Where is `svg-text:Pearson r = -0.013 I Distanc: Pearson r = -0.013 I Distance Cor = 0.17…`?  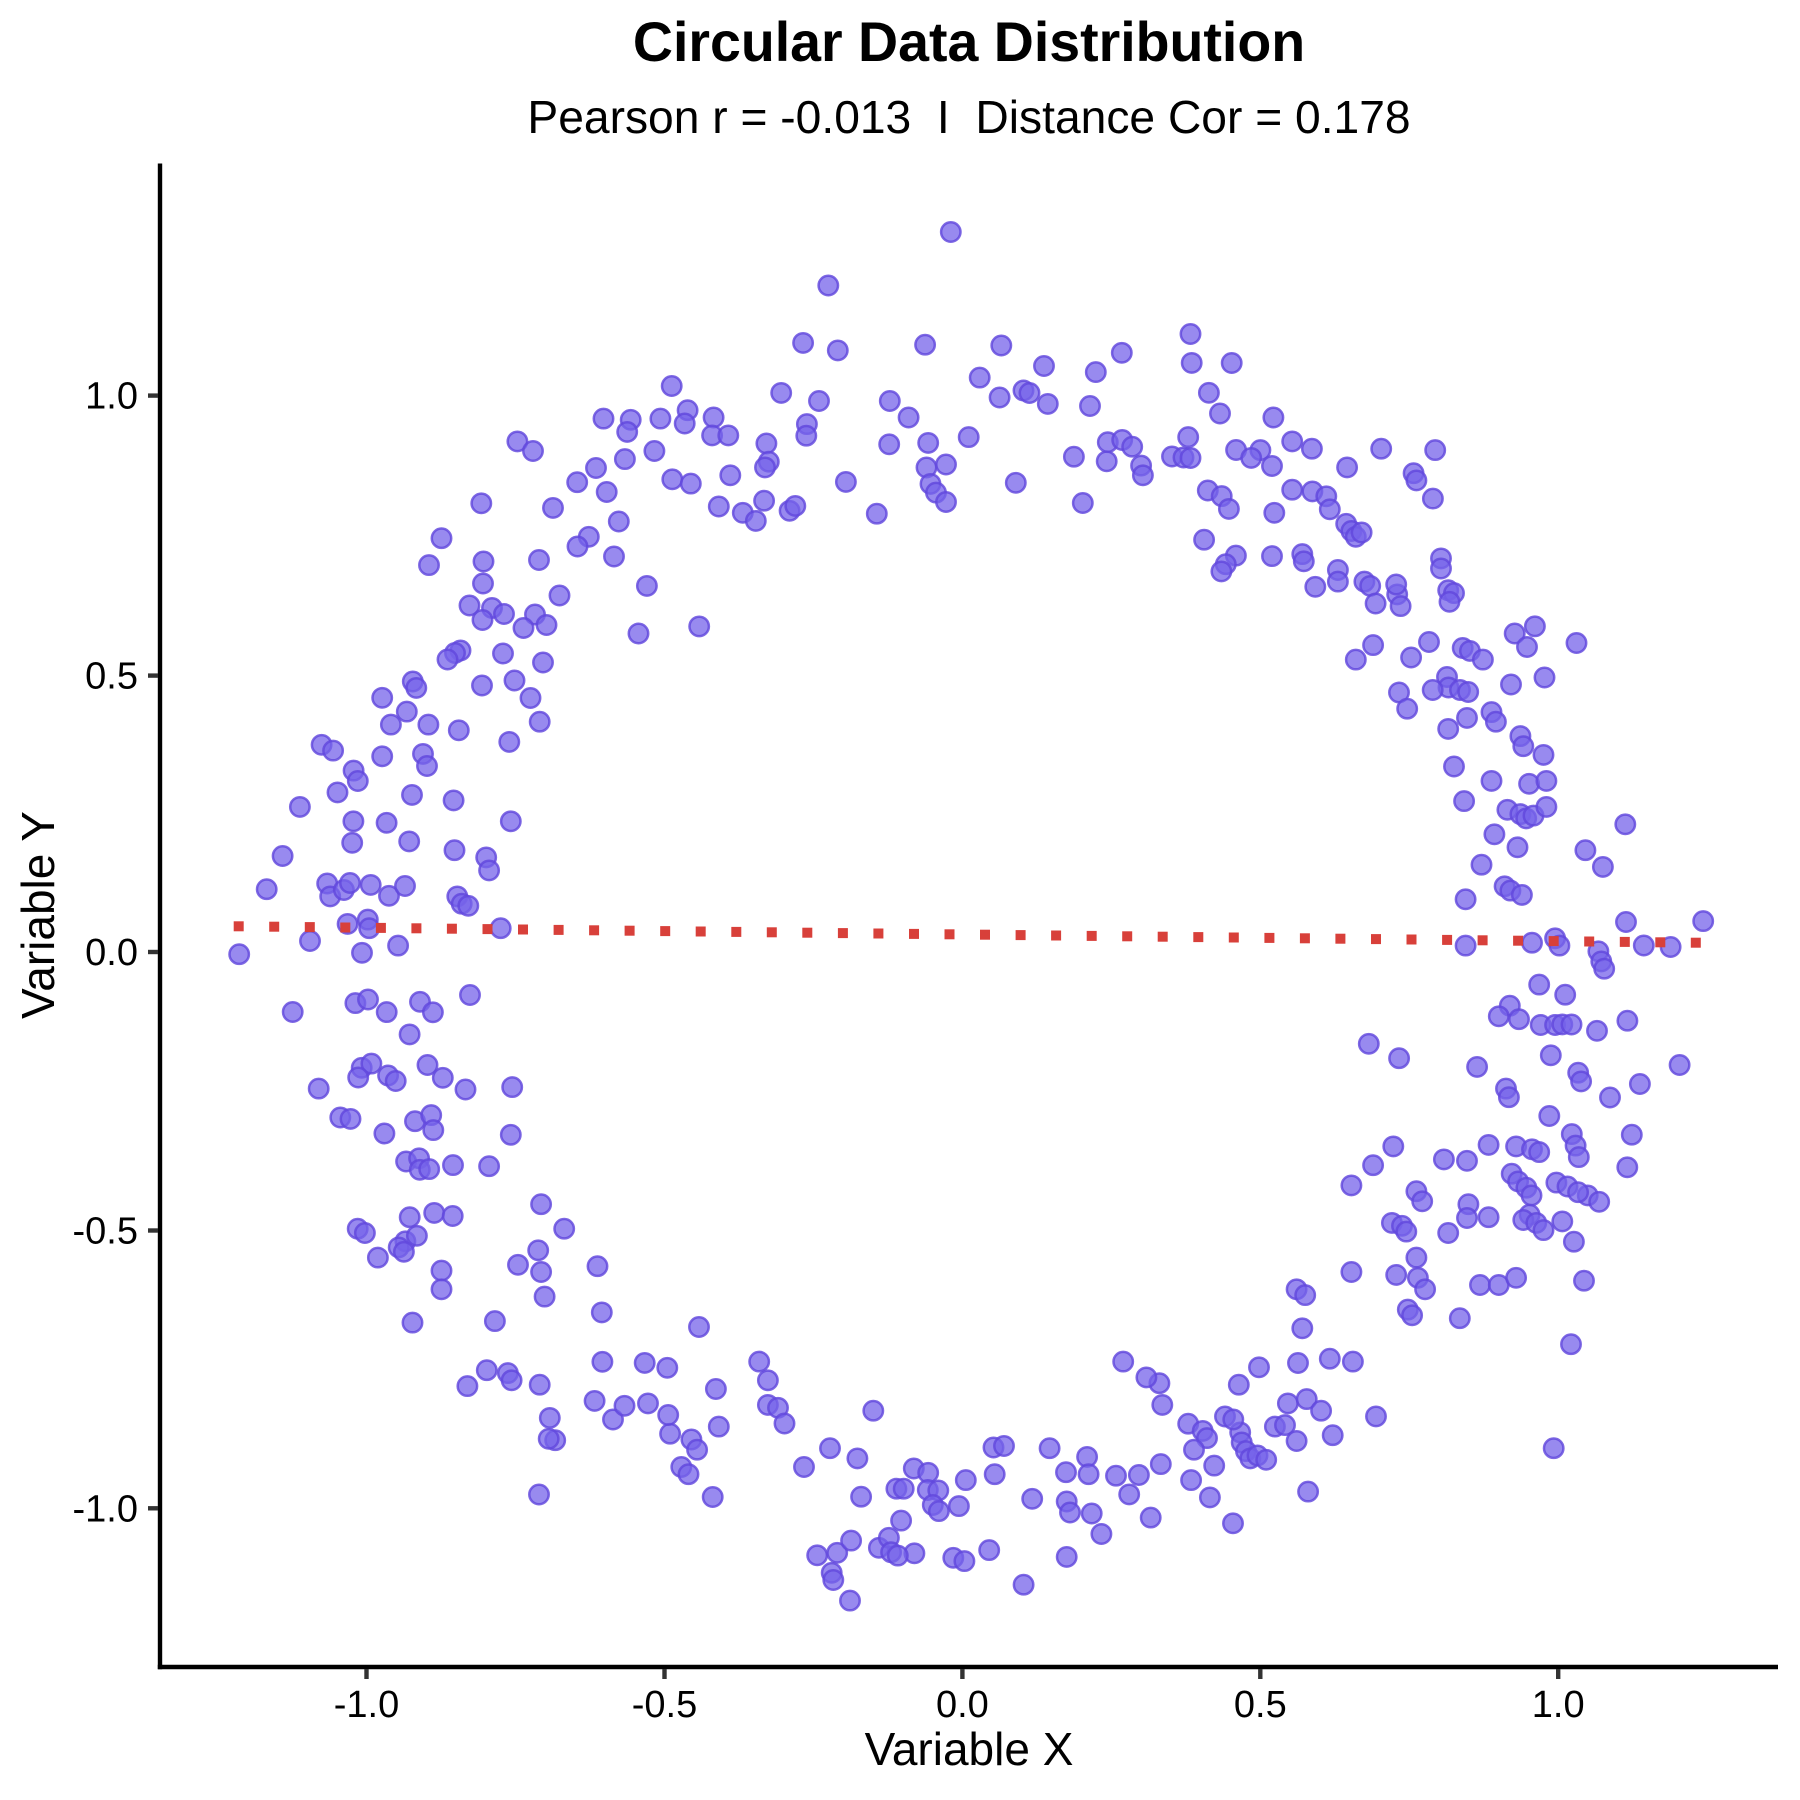
svg-text:Pearson r = -0.013 I Distanc: Pearson r = -0.013 I Distance Cor = 0.17… is located at coordinates (968, 117).